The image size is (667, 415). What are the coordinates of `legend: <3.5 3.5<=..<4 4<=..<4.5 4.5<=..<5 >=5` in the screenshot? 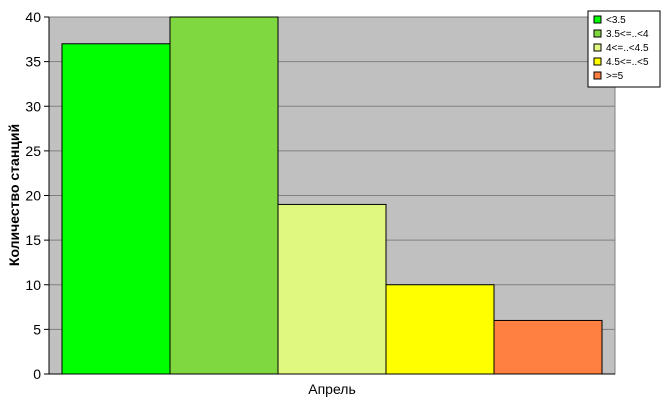 It's located at (624, 49).